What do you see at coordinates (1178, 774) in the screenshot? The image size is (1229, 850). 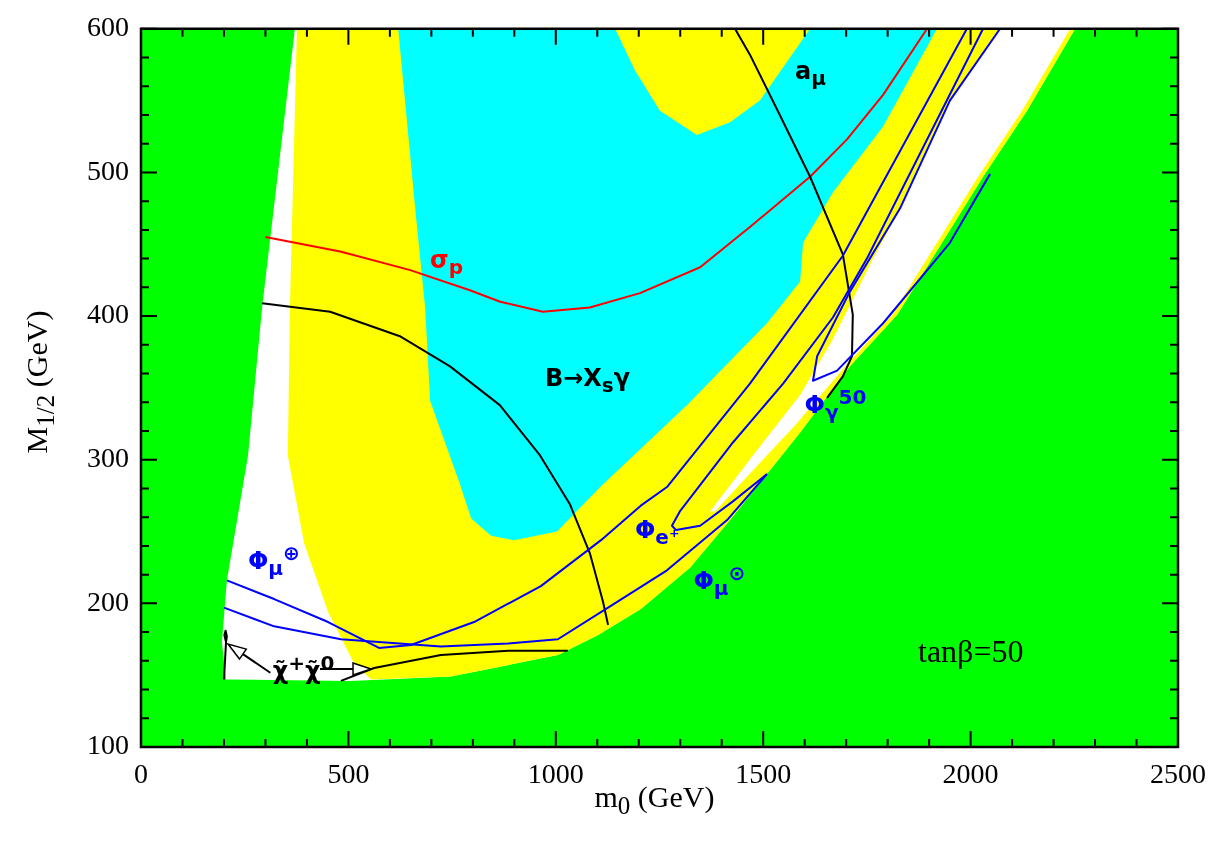 I see `x-tick-label: 2500` at bounding box center [1178, 774].